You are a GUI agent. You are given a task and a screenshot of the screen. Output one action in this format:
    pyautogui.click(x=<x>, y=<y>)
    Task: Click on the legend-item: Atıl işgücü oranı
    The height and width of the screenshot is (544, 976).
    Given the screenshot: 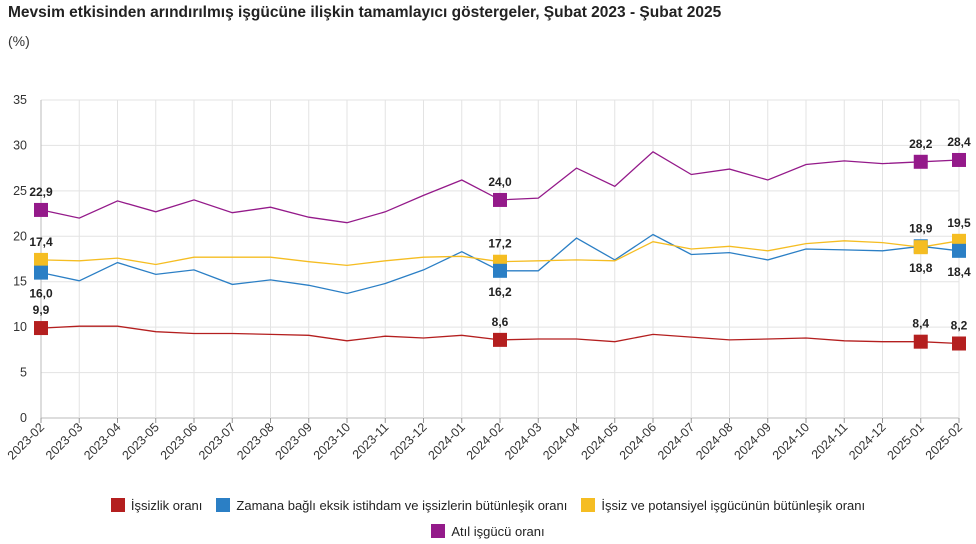 What is the action you would take?
    pyautogui.click(x=488, y=531)
    